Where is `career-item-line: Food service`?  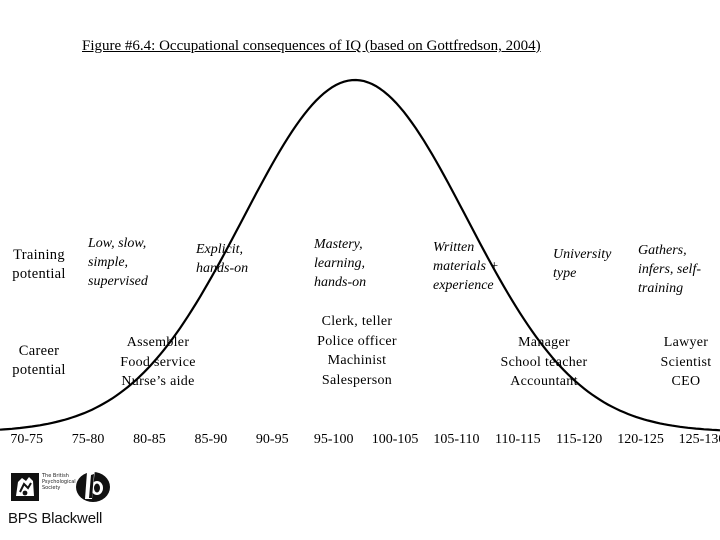
career-item-line: Food service is located at coordinates (158, 362).